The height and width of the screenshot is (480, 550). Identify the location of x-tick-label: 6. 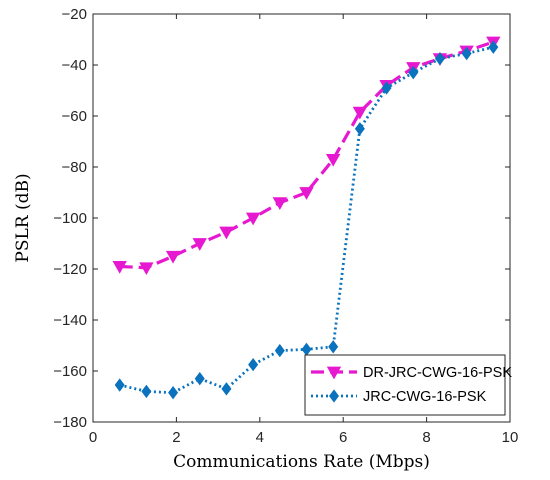
(343, 437).